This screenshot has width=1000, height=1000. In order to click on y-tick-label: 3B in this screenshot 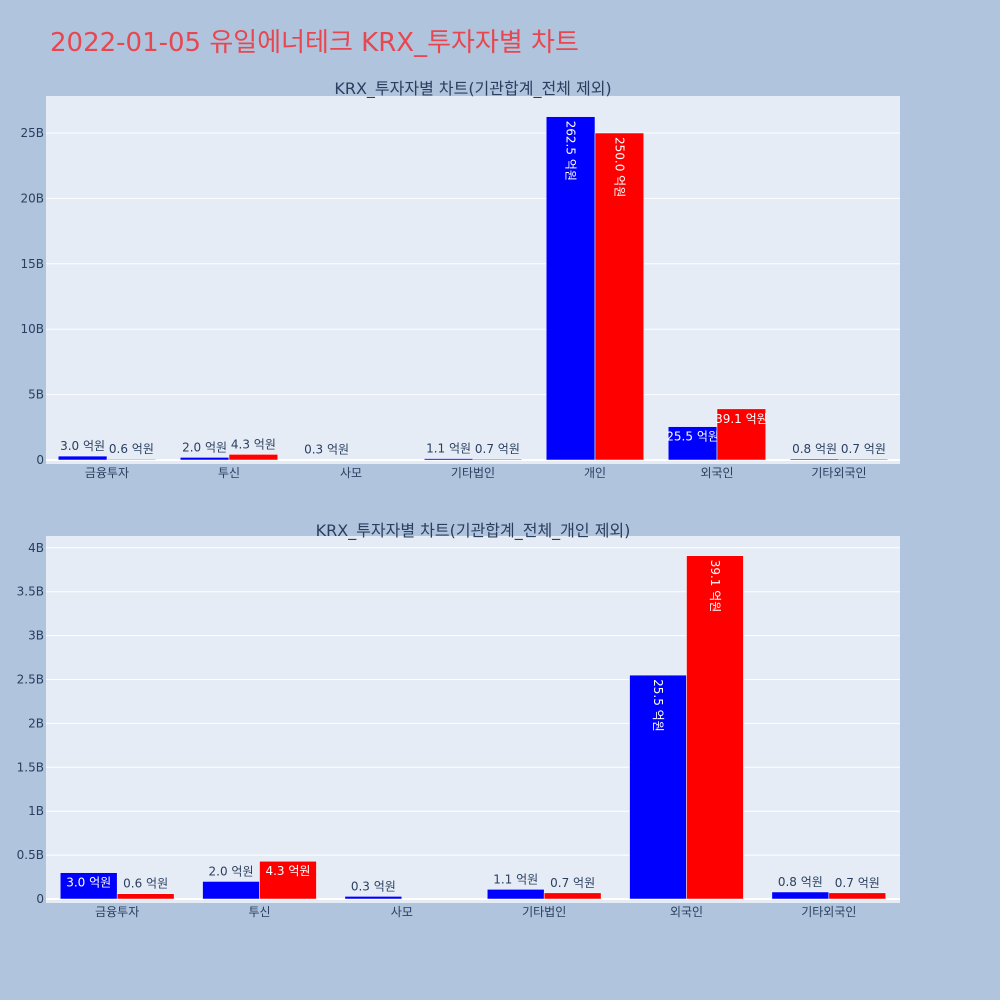, I will do `click(36, 636)`.